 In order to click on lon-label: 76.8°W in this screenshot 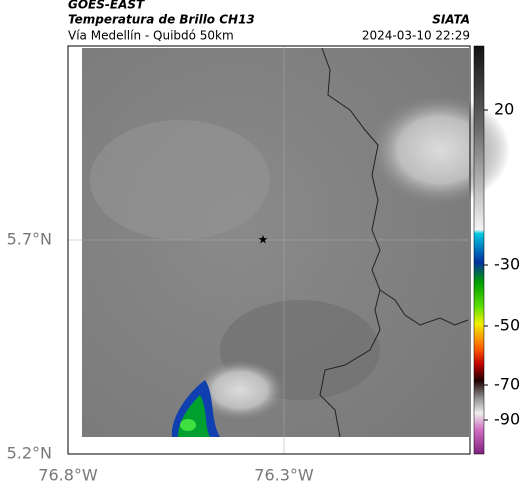, I will do `click(68, 475)`.